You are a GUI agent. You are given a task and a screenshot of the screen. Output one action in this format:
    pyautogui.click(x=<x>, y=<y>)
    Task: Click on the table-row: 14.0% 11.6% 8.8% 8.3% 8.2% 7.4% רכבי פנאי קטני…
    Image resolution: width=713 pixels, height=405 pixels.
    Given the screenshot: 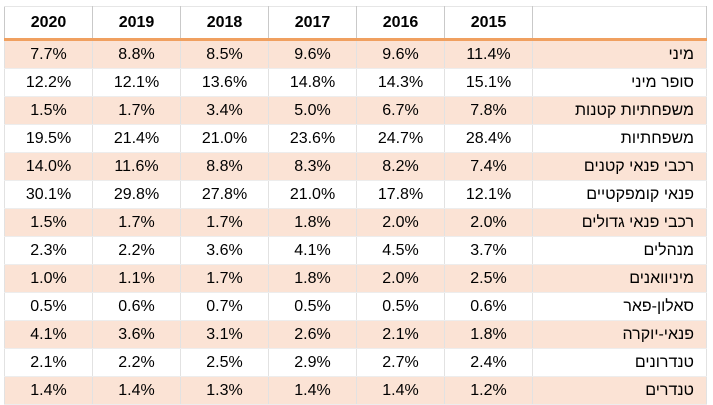 What is the action you would take?
    pyautogui.click(x=355, y=166)
    